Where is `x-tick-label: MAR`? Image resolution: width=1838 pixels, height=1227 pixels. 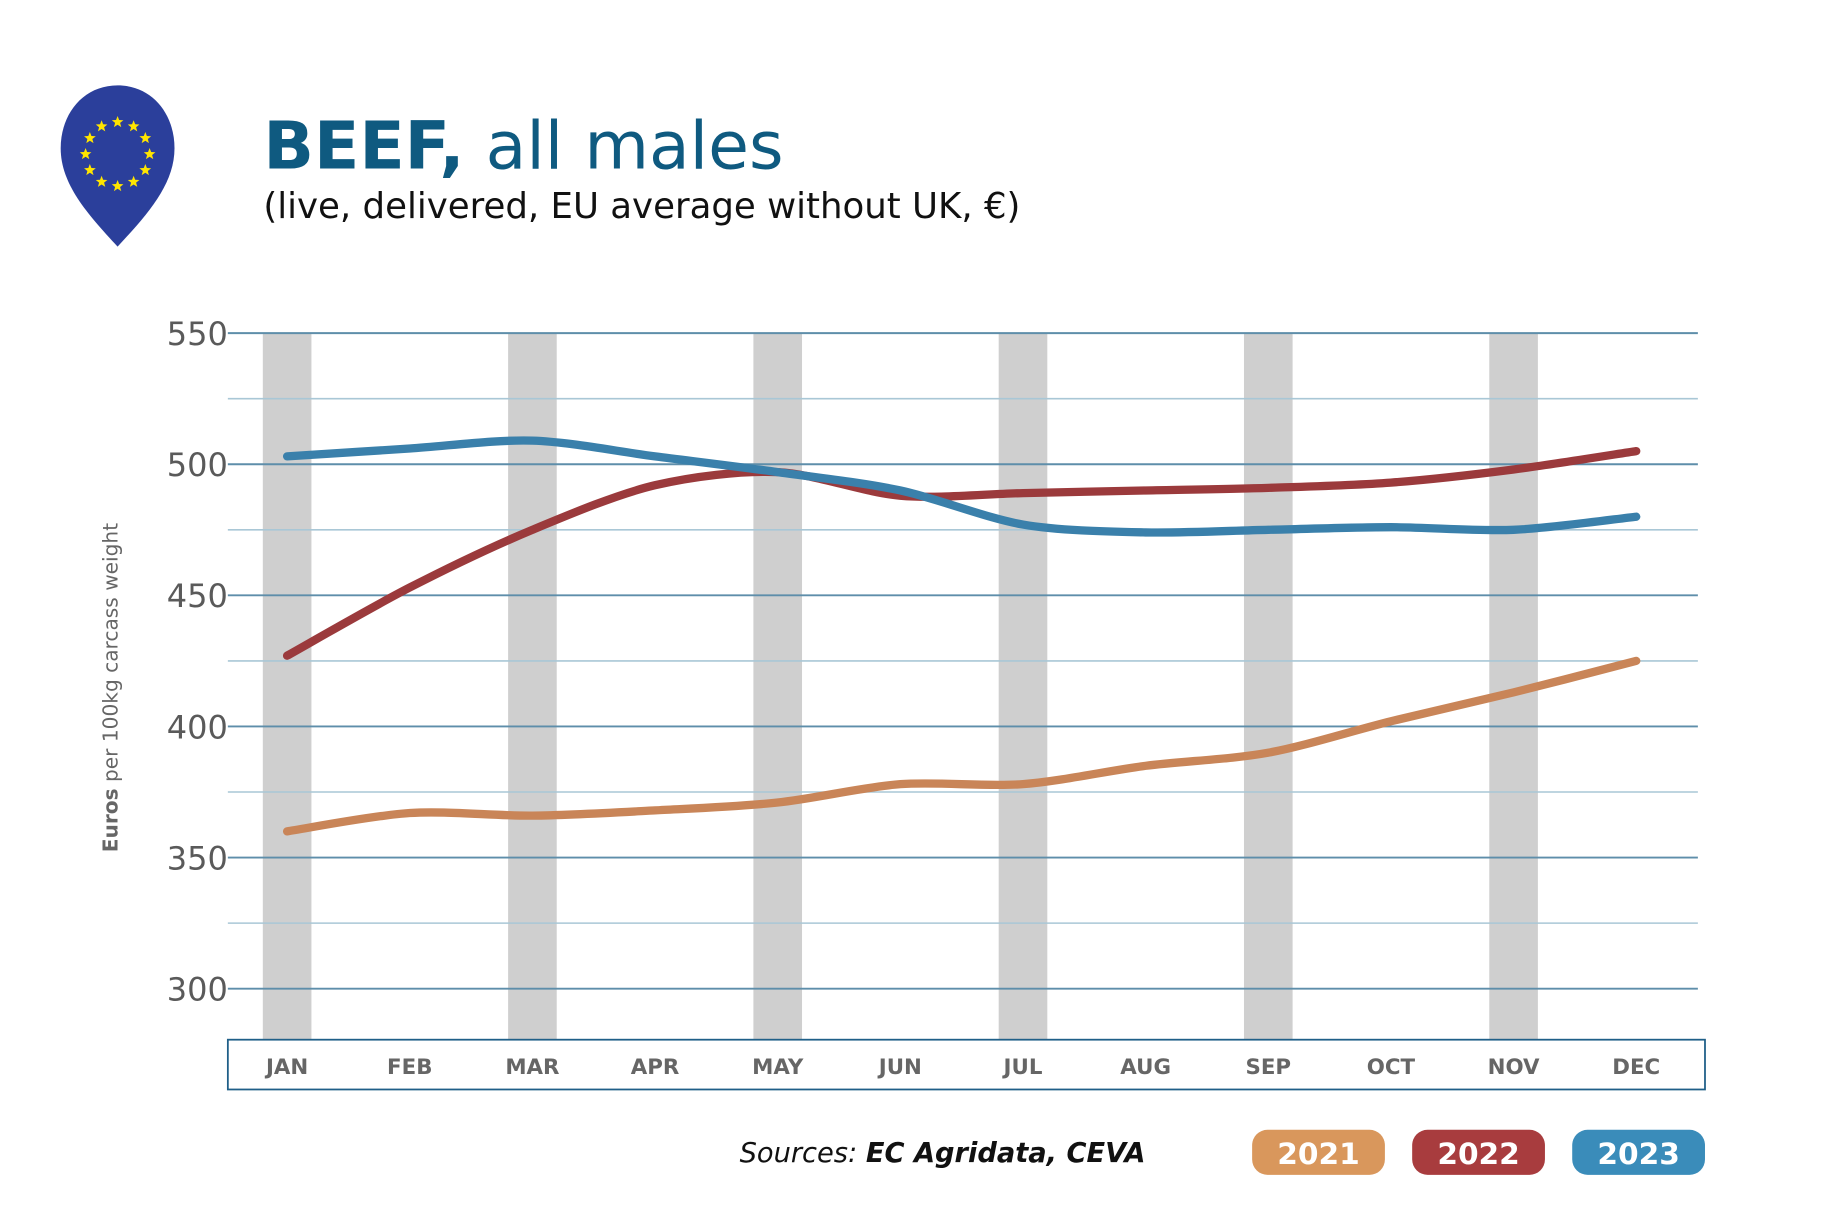
x-tick-label: MAR is located at coordinates (532, 1067).